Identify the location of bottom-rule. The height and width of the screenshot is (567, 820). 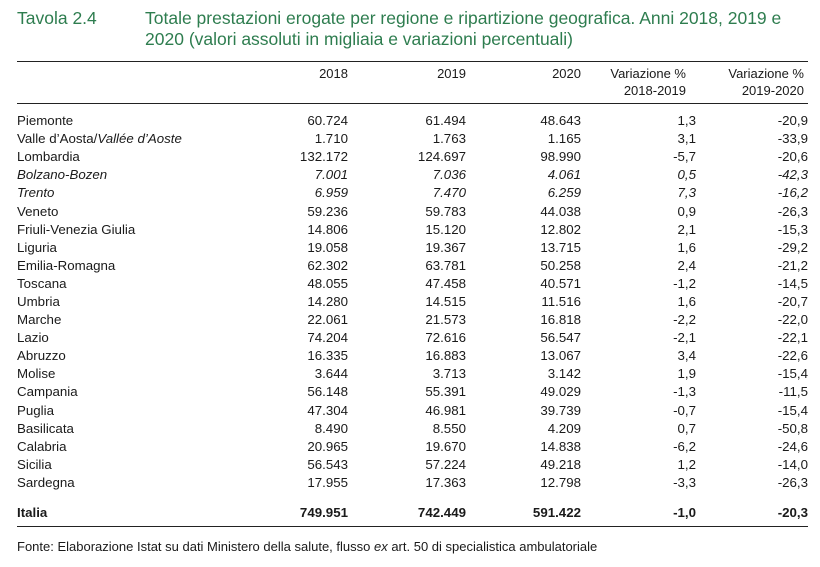
(412, 526).